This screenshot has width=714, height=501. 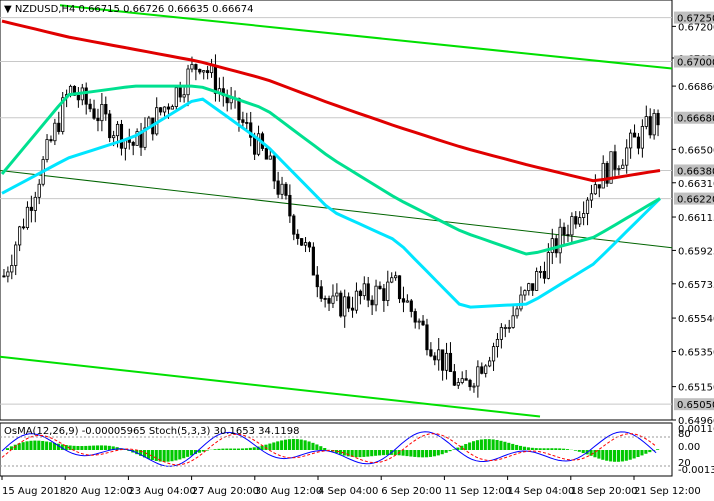 What do you see at coordinates (667, 491) in the screenshot?
I see `time-tick-label: 21 Sep 12:00` at bounding box center [667, 491].